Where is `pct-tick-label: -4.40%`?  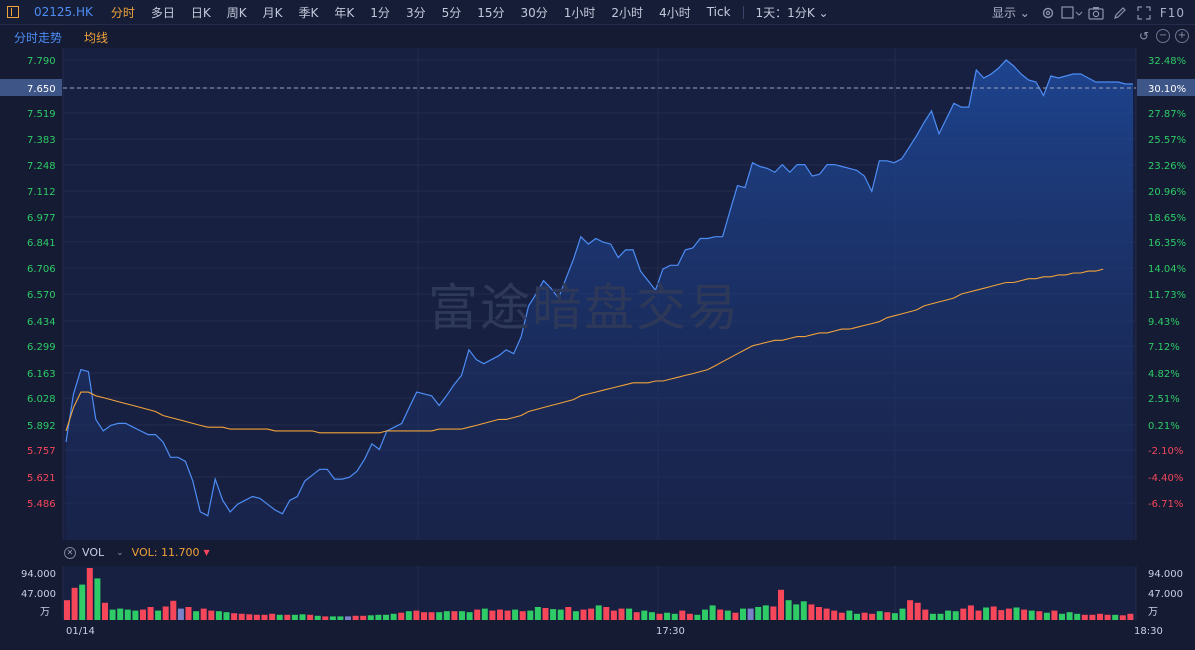 pct-tick-label: -4.40% is located at coordinates (1165, 478).